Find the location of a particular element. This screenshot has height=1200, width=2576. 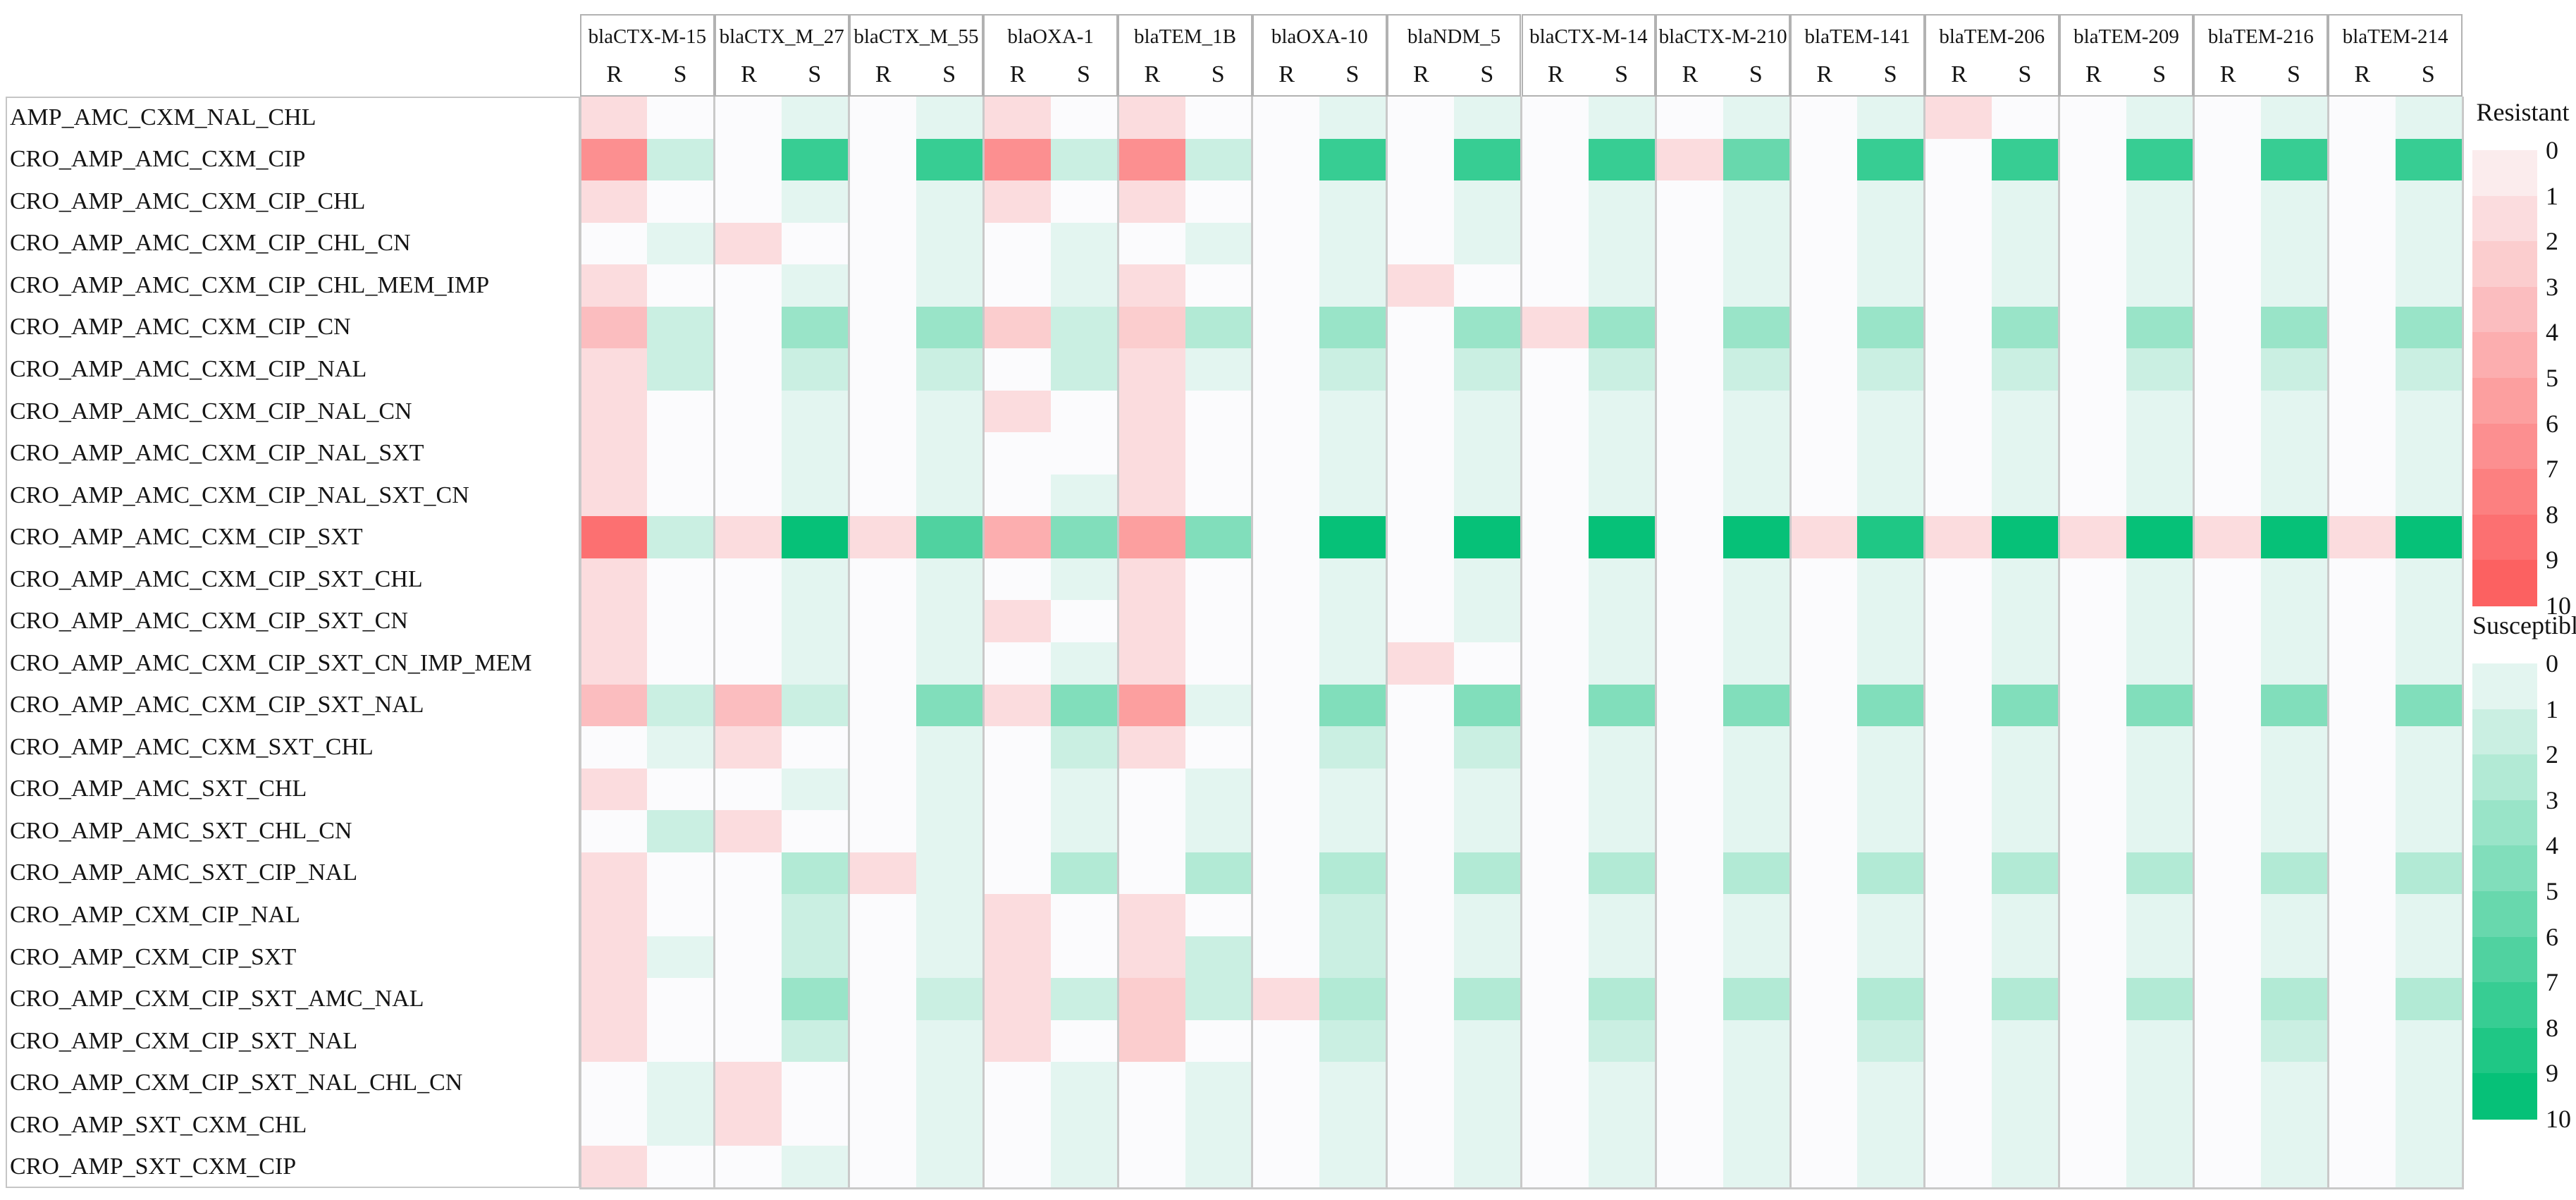

gene-name-label: blaCTX-M-210 is located at coordinates (1723, 36).